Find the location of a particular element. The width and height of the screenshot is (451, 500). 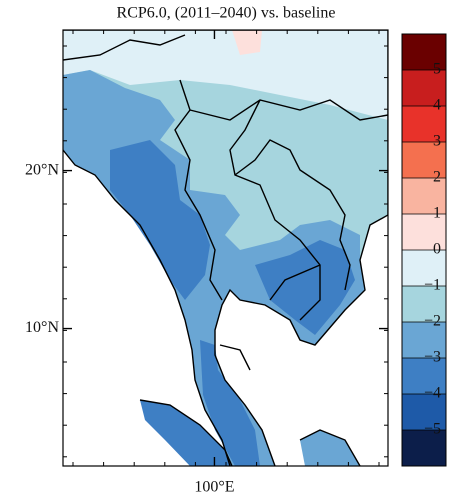

lon-tick-label: 100°E is located at coordinates (214, 487).